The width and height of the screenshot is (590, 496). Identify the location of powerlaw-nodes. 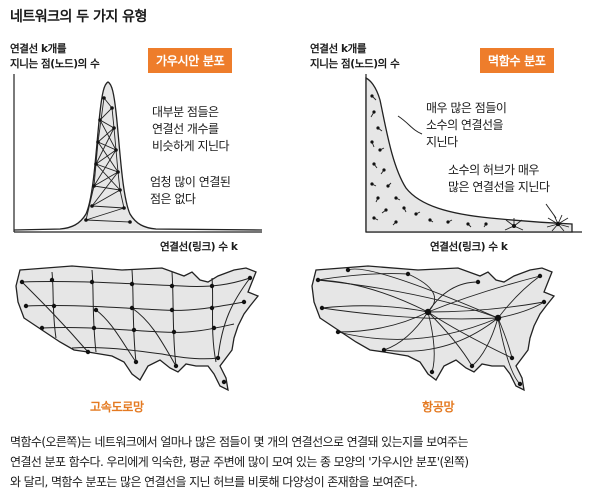
(429, 160).